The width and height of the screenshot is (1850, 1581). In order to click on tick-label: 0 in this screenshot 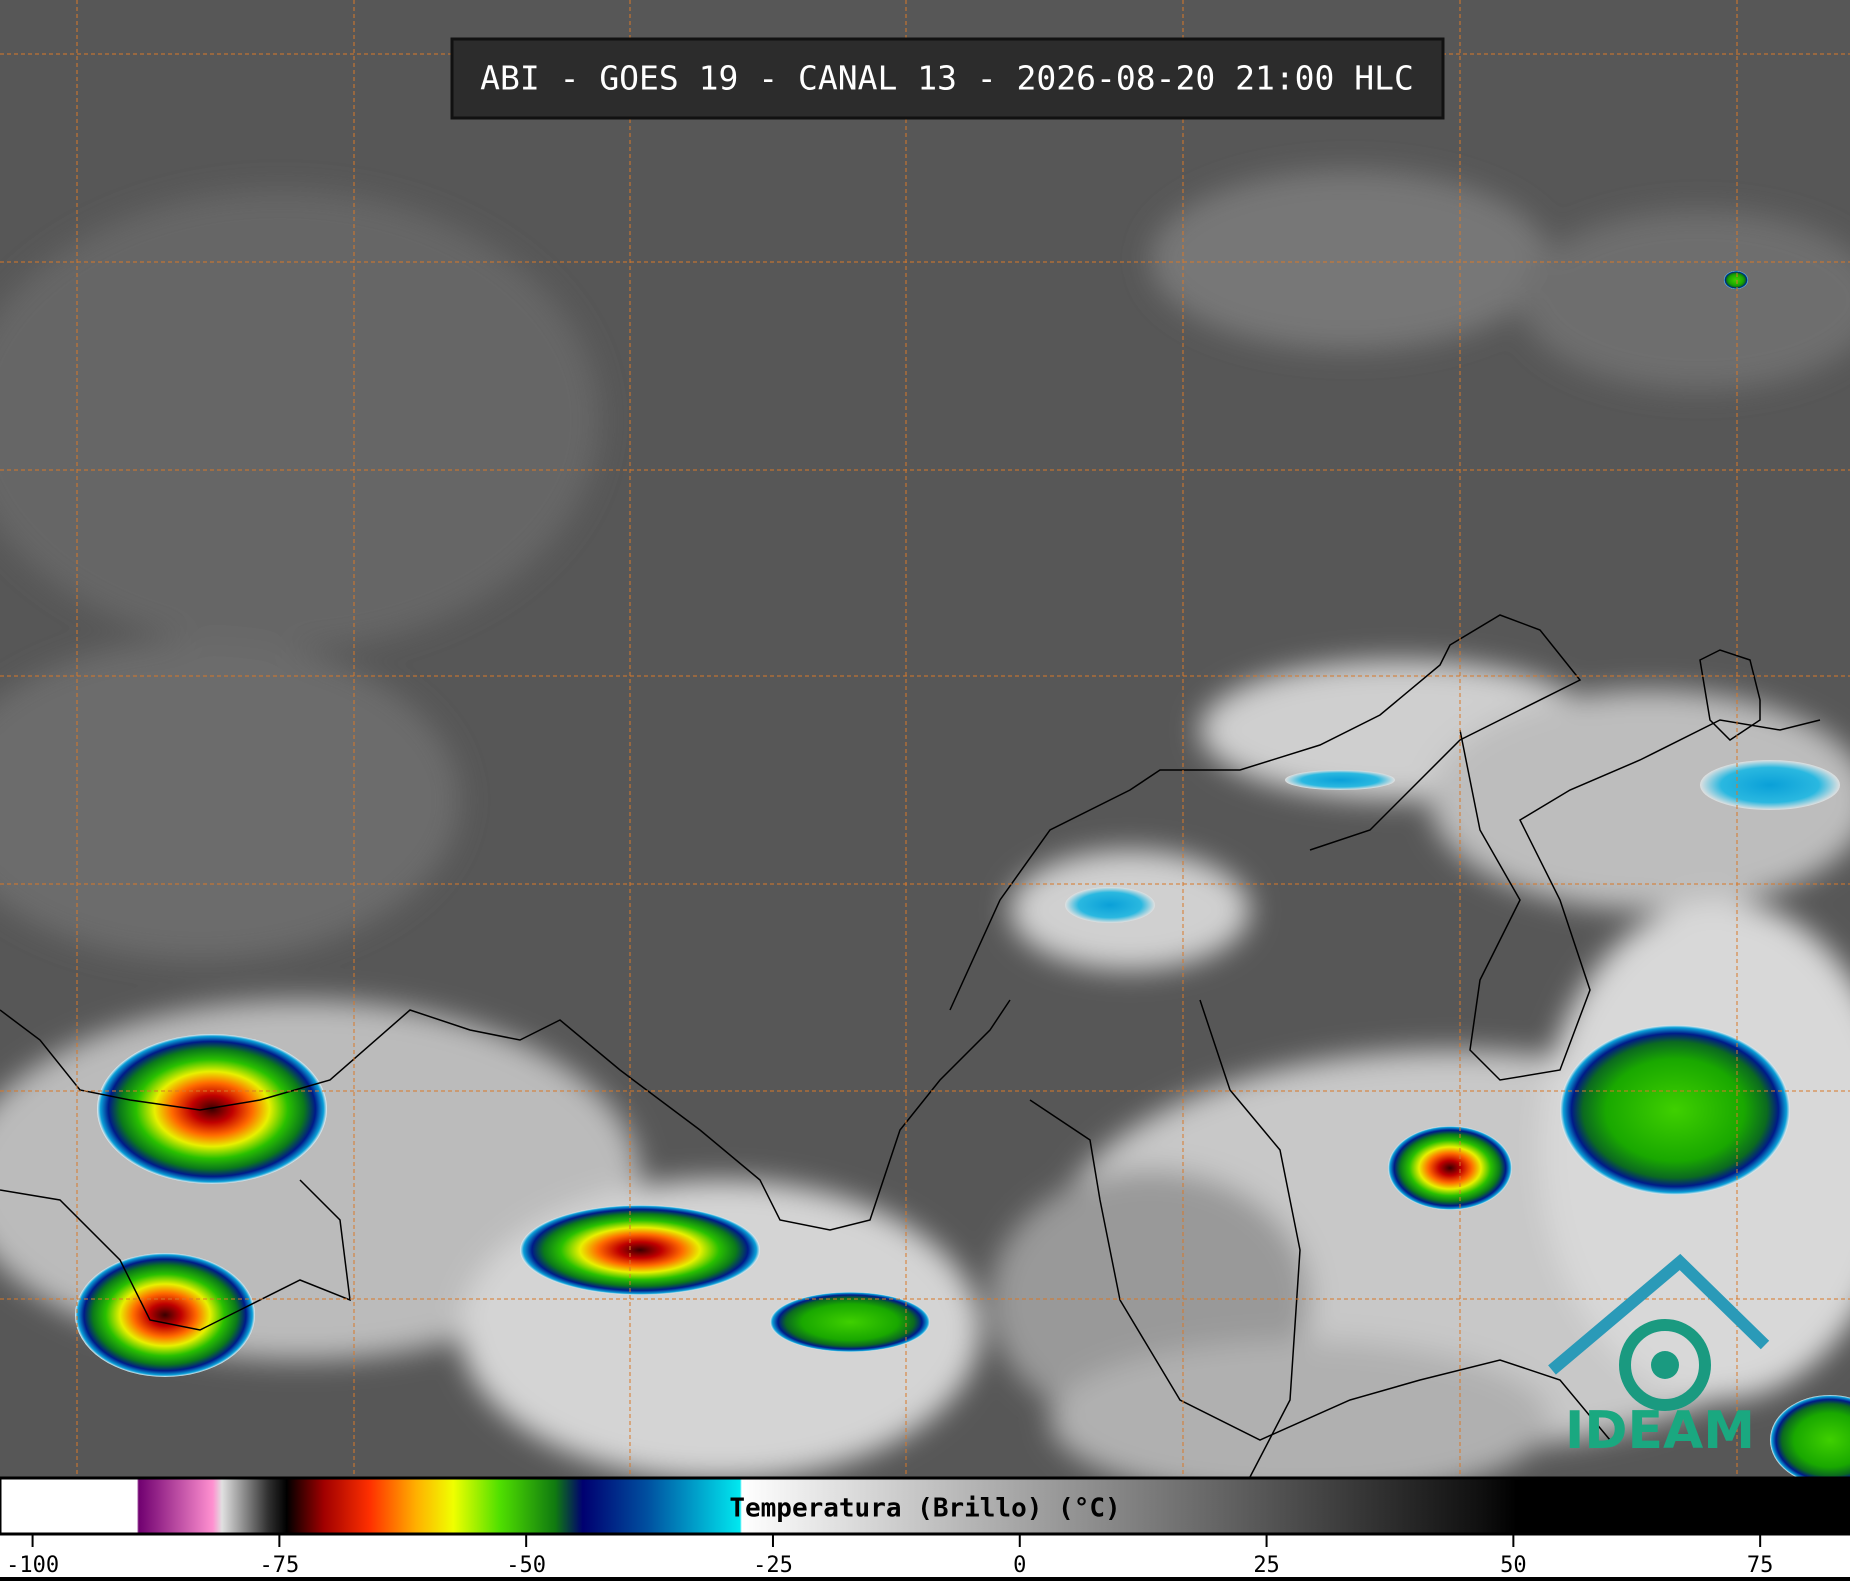, I will do `click(1019, 1565)`.